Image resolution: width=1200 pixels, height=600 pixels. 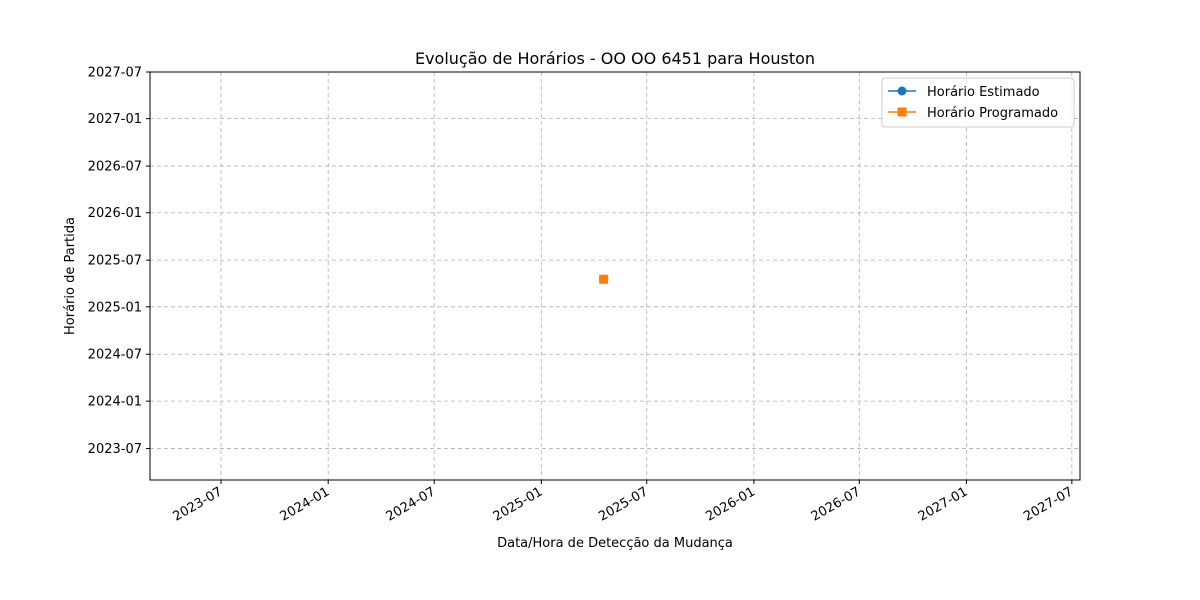 What do you see at coordinates (615, 543) in the screenshot?
I see `x-axis-label: Data/Hora de Detecção da Mudança` at bounding box center [615, 543].